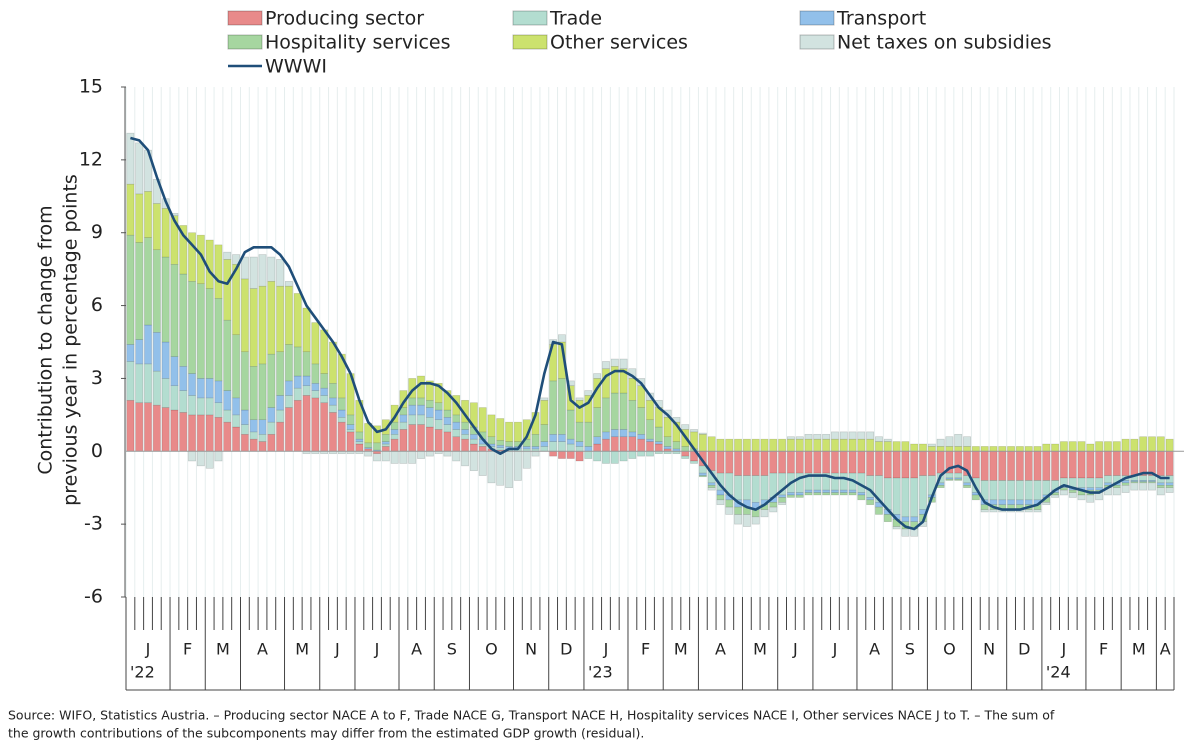  Describe the element at coordinates (606, 649) in the screenshot. I see `x-tick-label: J` at that location.